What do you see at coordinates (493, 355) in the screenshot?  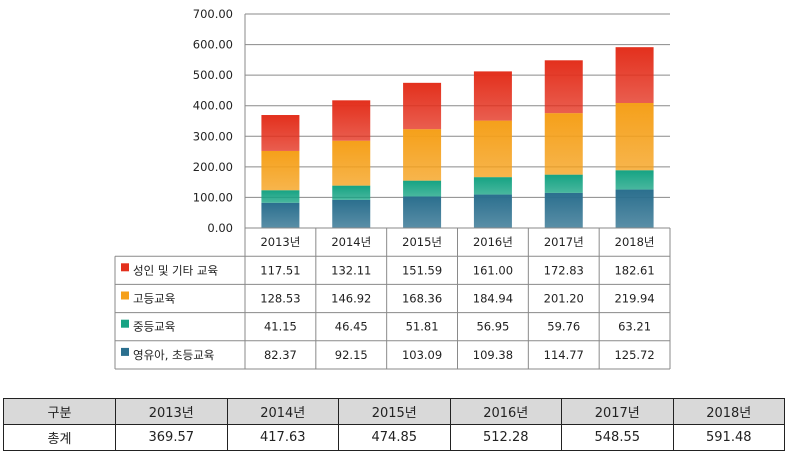 I see `data-value-label: 109.38` at bounding box center [493, 355].